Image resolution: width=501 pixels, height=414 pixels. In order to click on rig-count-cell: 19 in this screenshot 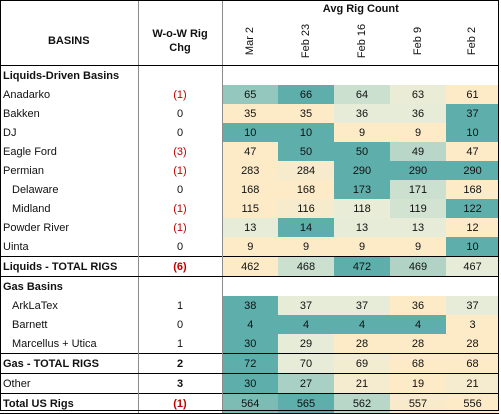, I will do `click(418, 383)`.